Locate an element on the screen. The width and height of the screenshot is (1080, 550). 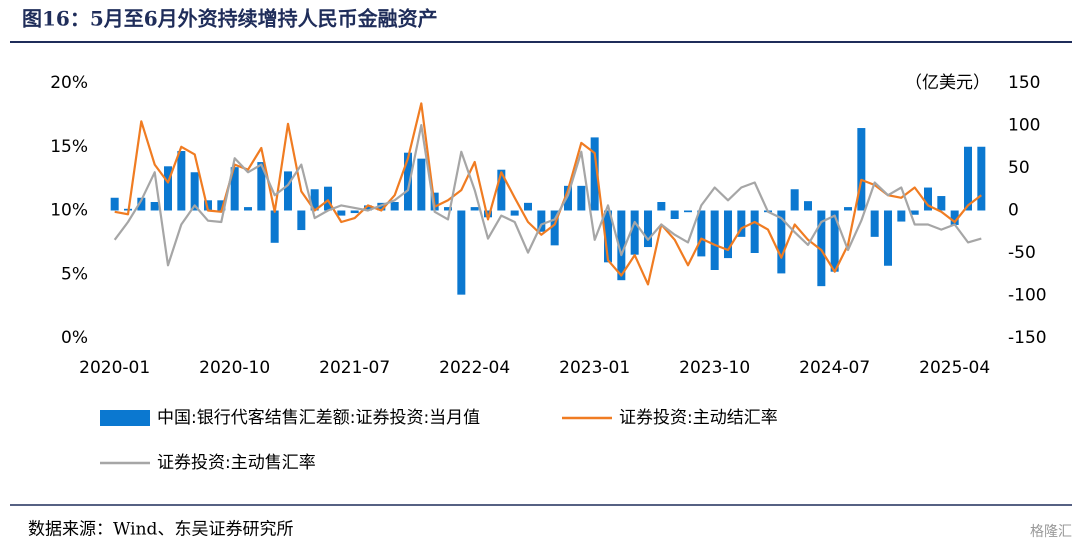
y2-tick-label: -50 is located at coordinates (1022, 253).